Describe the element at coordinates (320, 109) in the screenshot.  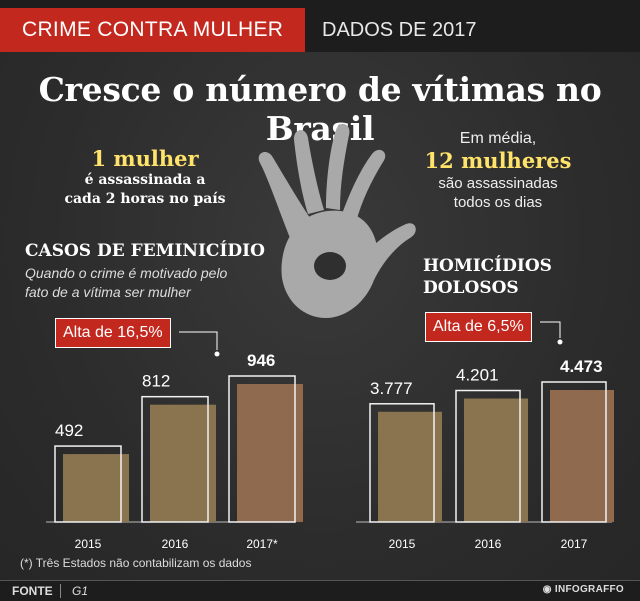
I see `headline: Cresce o número de vítimas no Brasil` at that location.